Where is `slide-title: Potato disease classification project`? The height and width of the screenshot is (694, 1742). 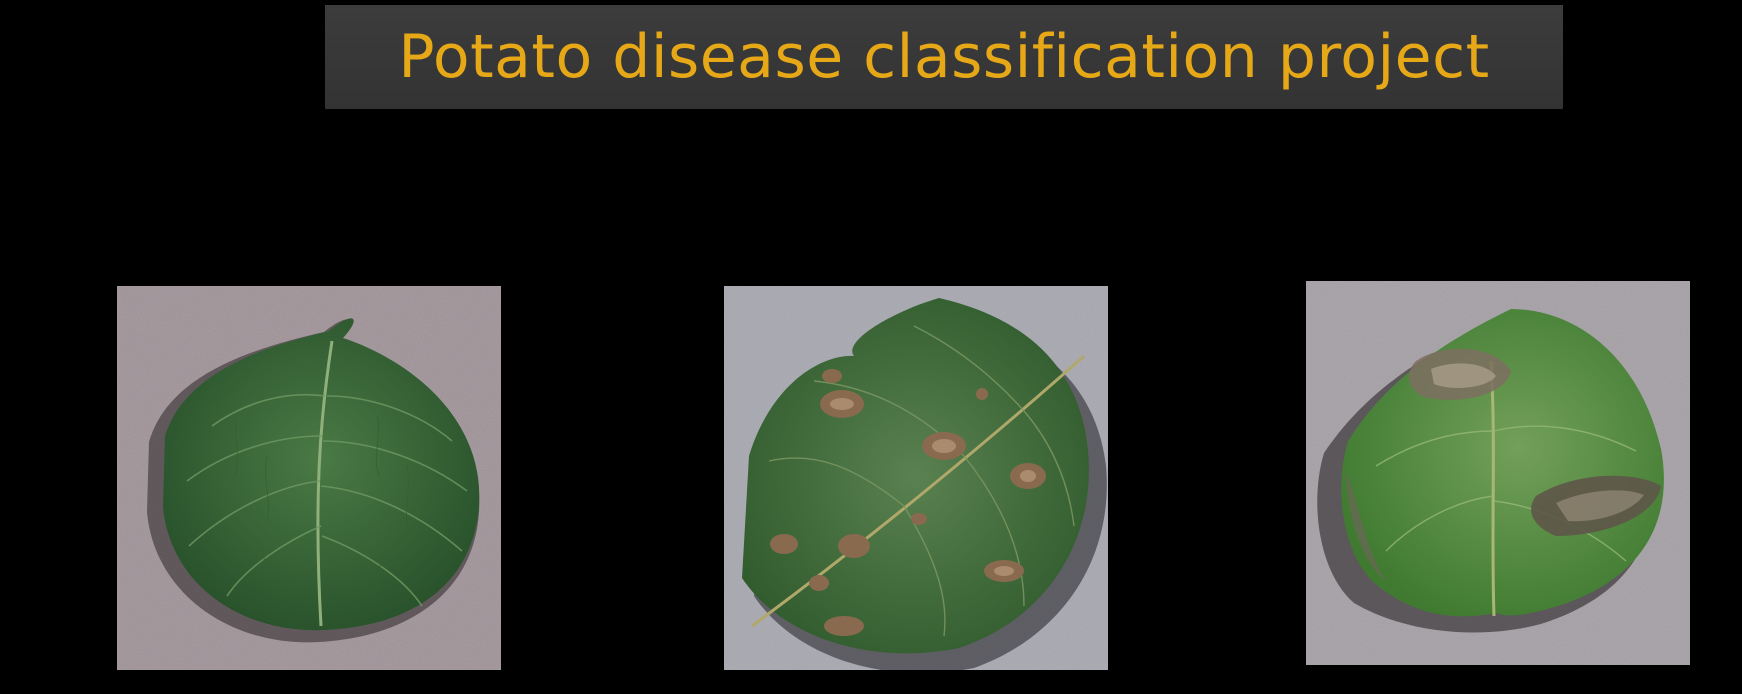
slide-title: Potato disease classification project is located at coordinates (944, 57).